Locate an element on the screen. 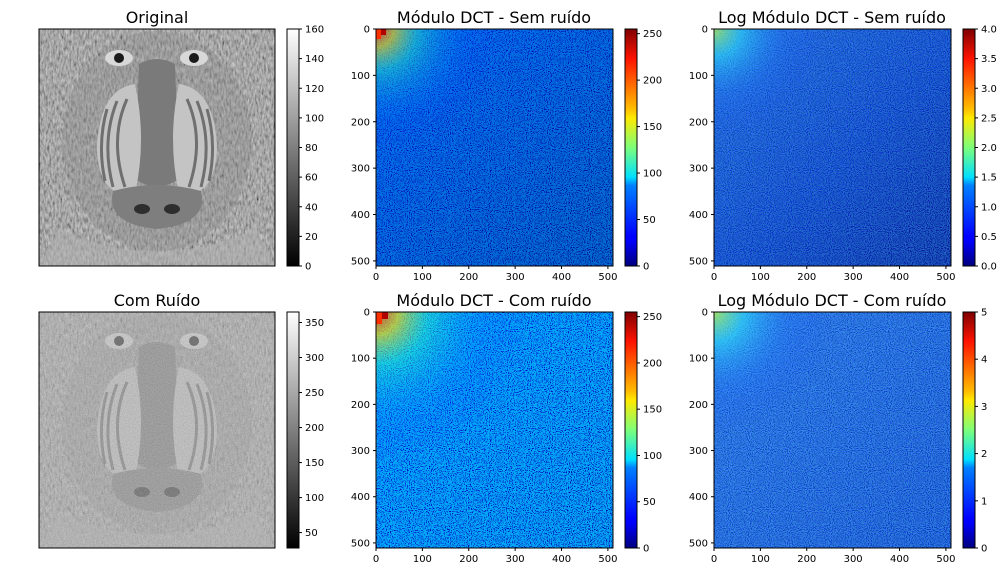 Image resolution: width=1008 pixels, height=576 pixels. colorbar-ticks: 0 1 2 3 4 5 is located at coordinates (981, 431).